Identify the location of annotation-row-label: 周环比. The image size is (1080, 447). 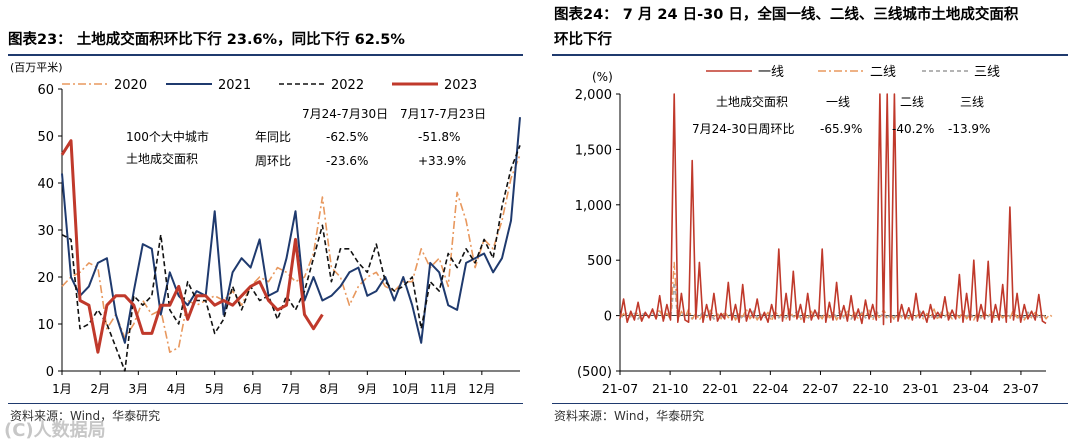
(273, 161).